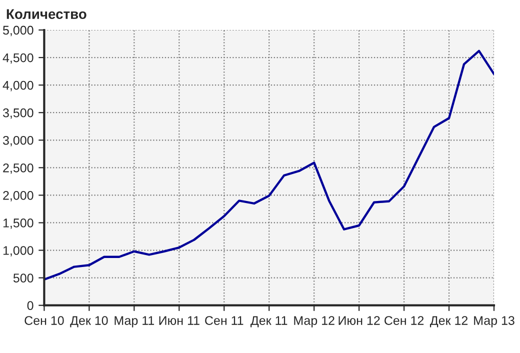  What do you see at coordinates (18, 141) in the screenshot?
I see `y-tick-label: 3,000` at bounding box center [18, 141].